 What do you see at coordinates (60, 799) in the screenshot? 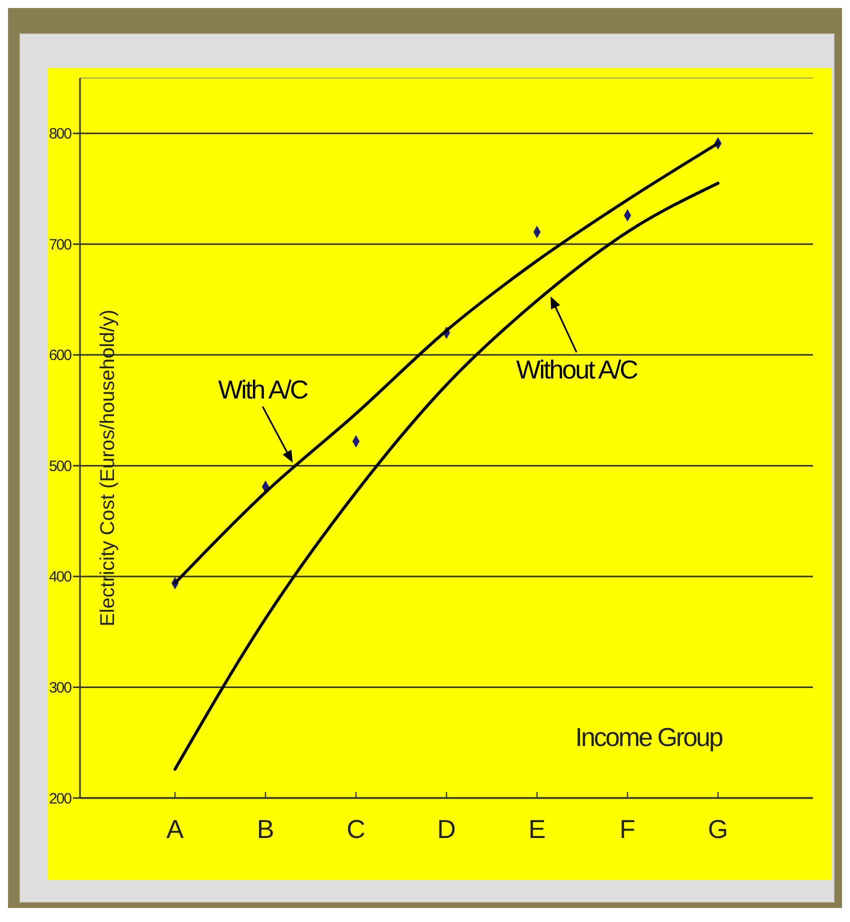
I see `y-tick-label: 200` at bounding box center [60, 799].